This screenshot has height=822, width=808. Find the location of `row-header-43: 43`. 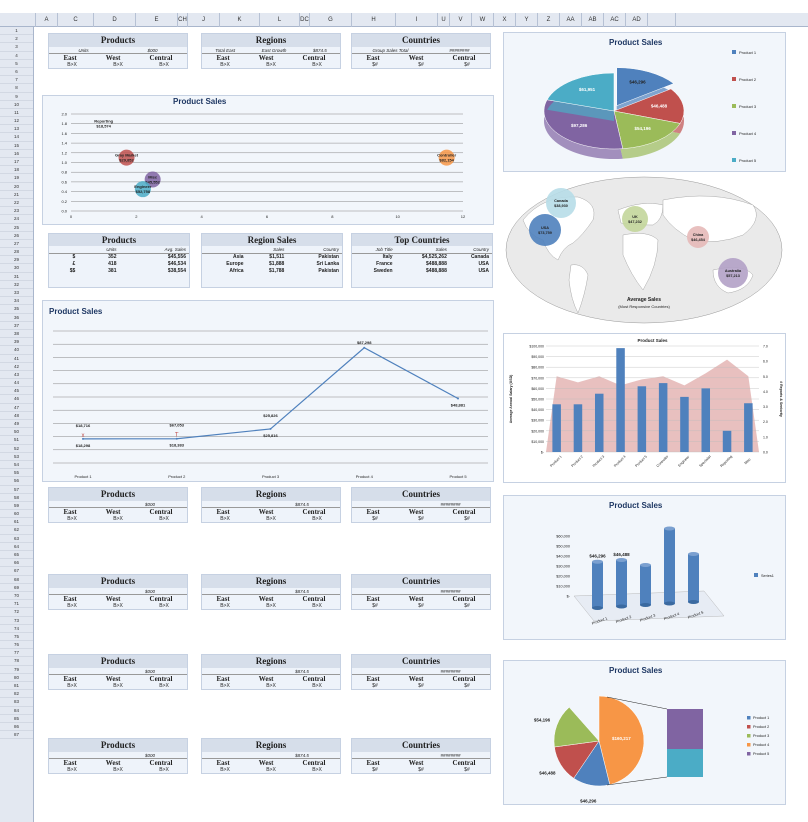

row-header-43: 43 is located at coordinates (16, 375).